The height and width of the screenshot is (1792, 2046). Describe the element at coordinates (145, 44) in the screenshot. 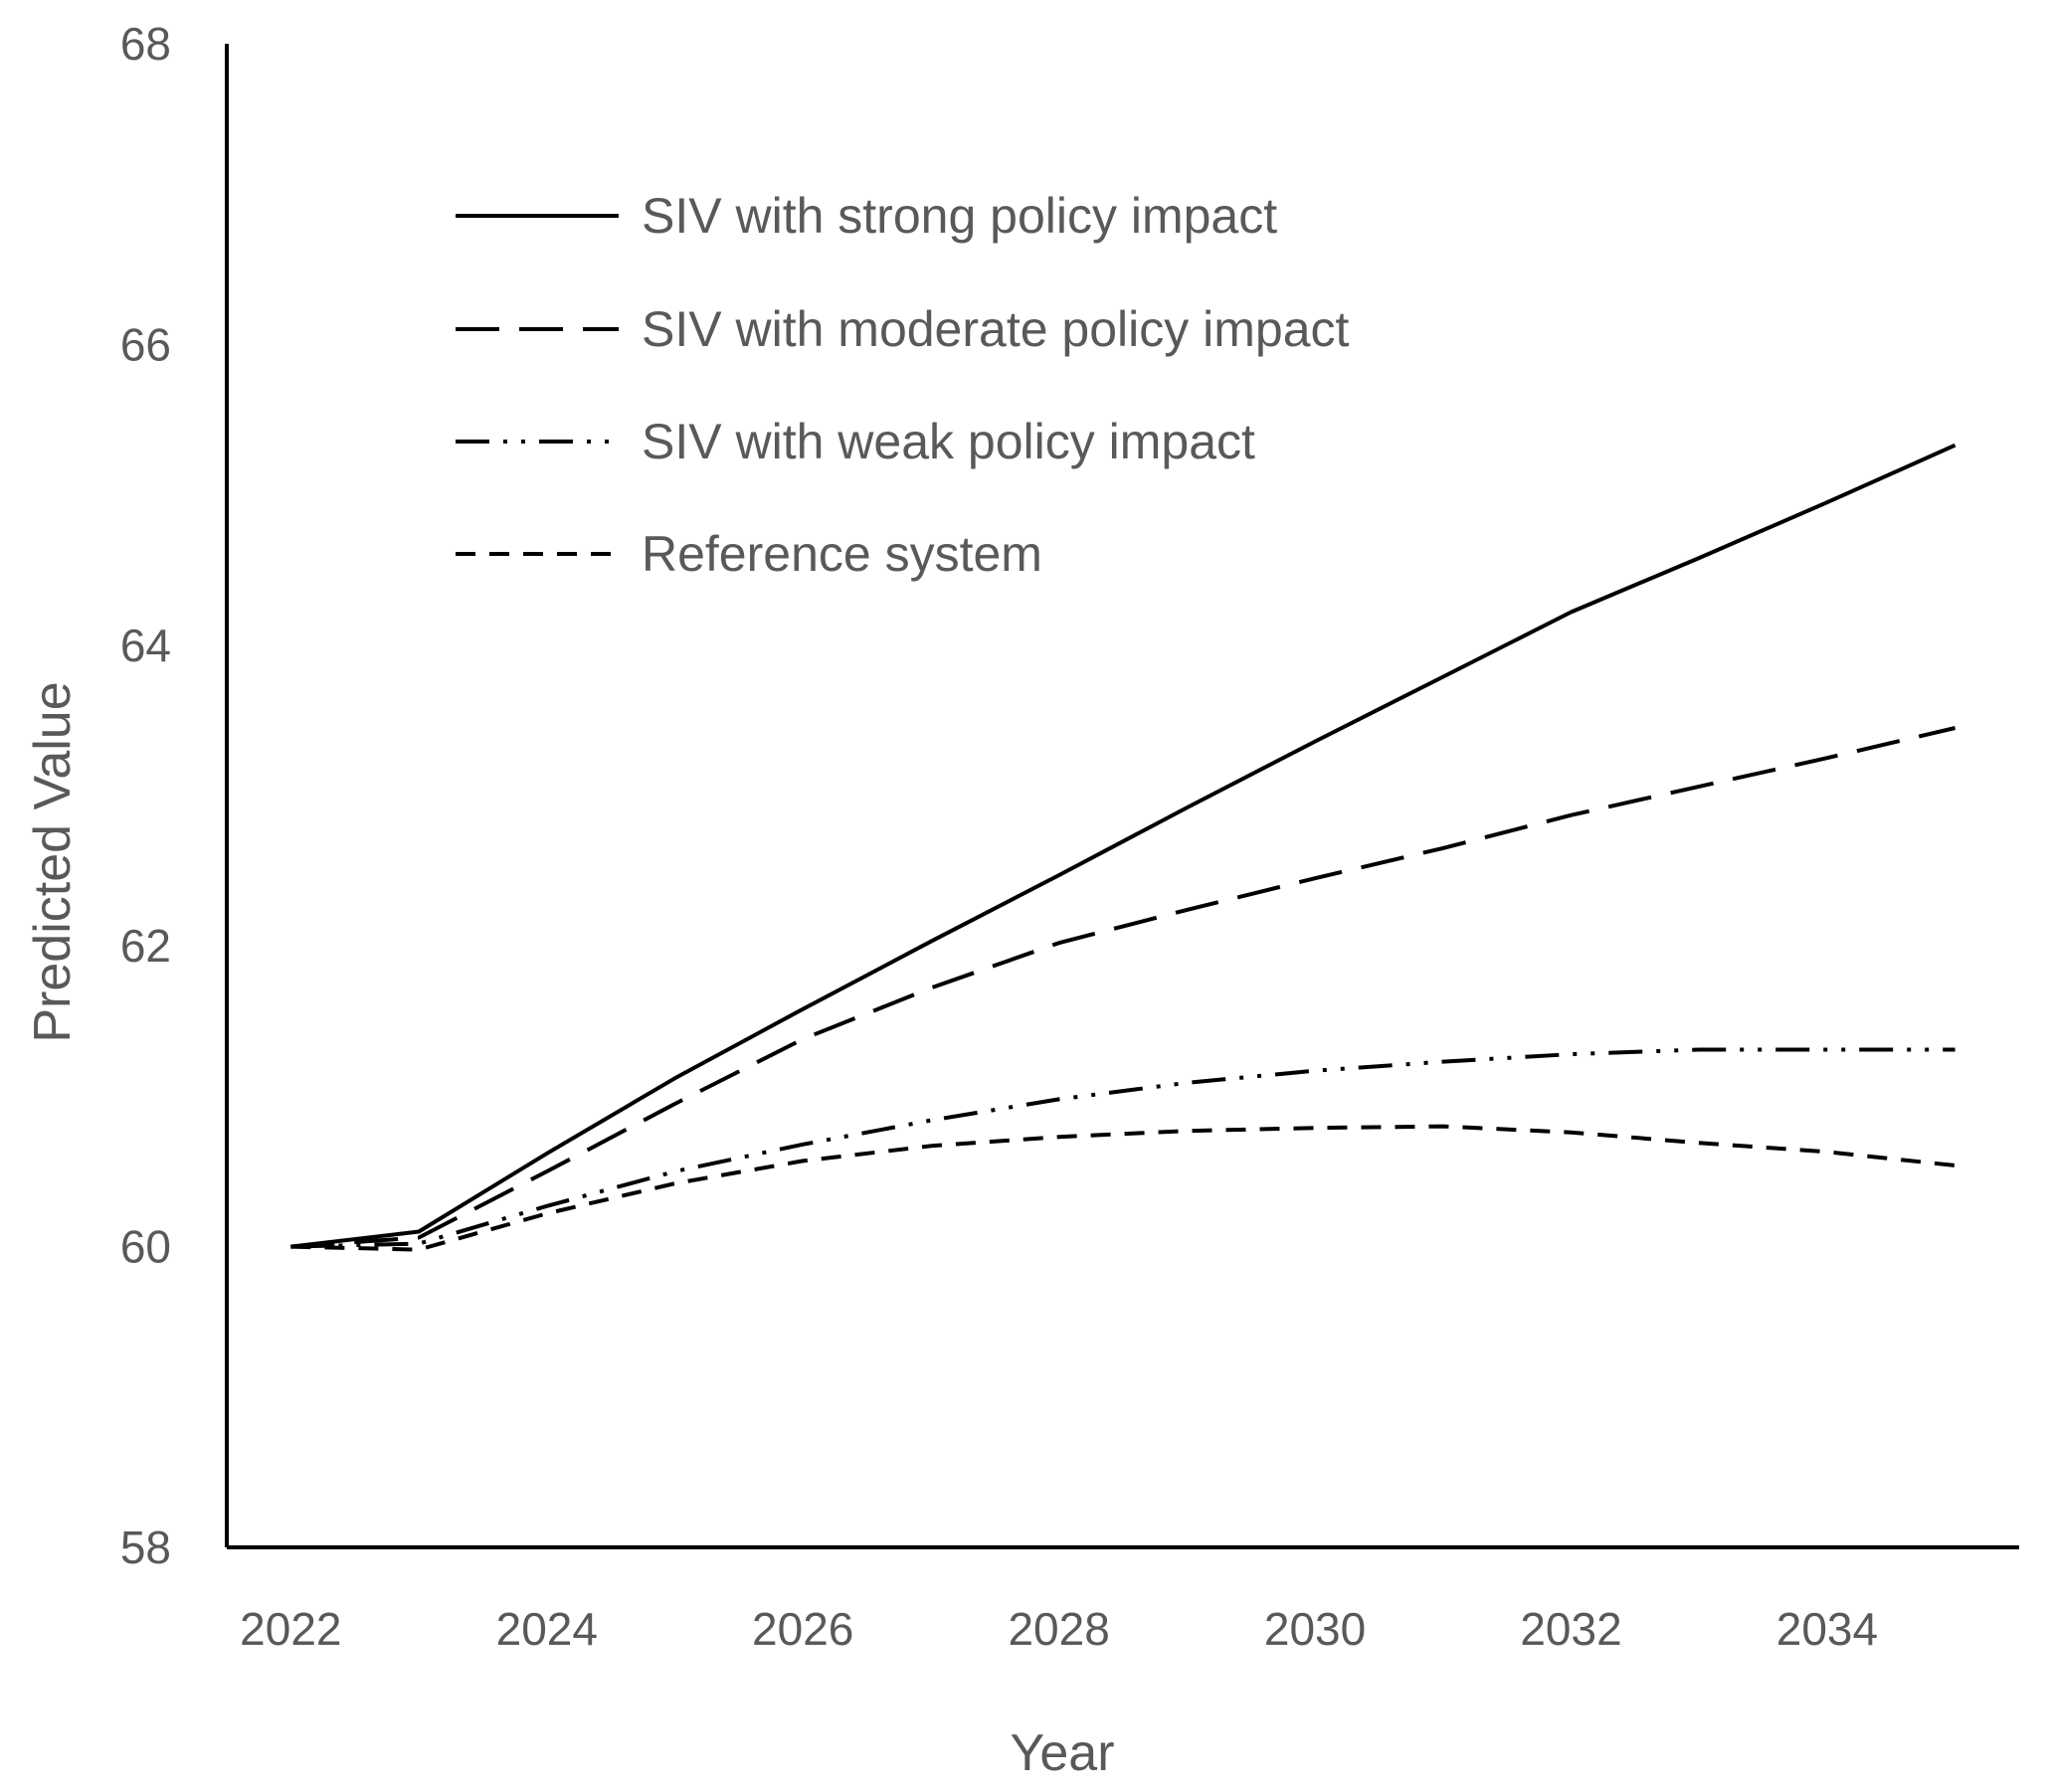

I see `y-tick-label: 68` at that location.